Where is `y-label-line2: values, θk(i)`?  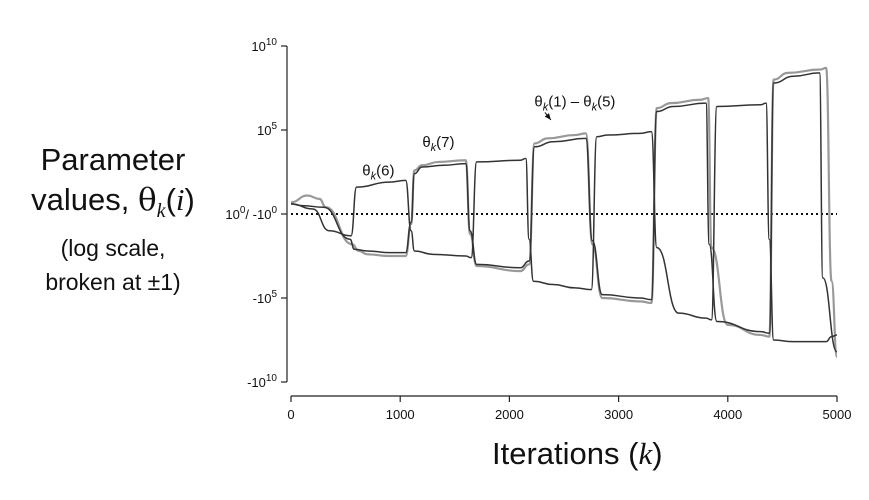 y-label-line2: values, θk(i) is located at coordinates (113, 205).